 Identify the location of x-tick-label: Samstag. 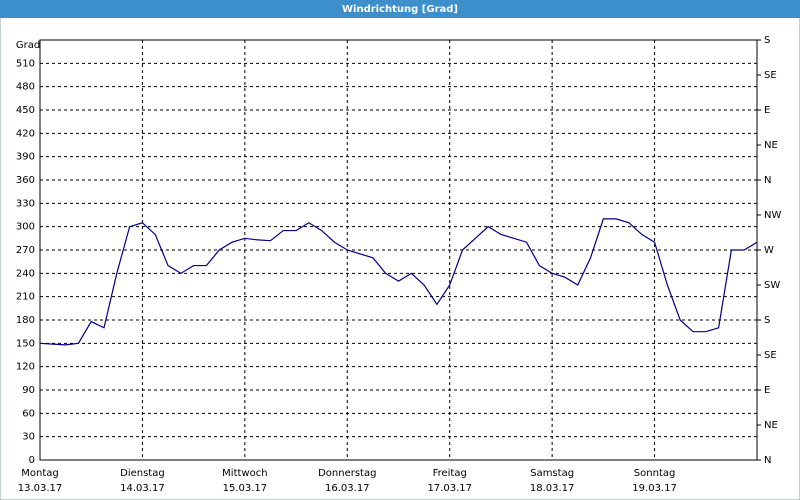
(552, 473).